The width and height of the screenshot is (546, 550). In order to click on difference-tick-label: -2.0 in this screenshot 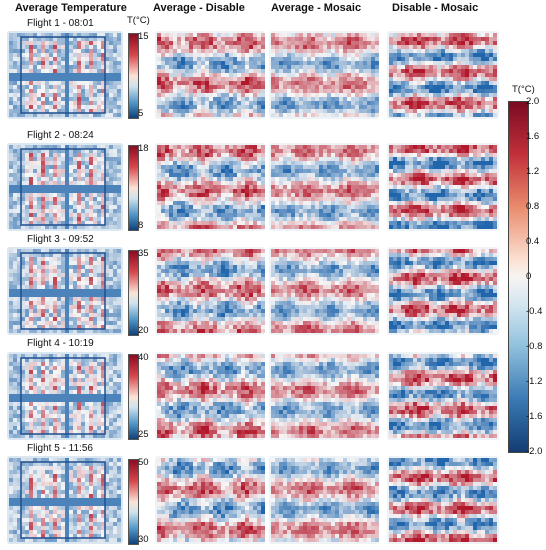, I will do `click(534, 451)`.